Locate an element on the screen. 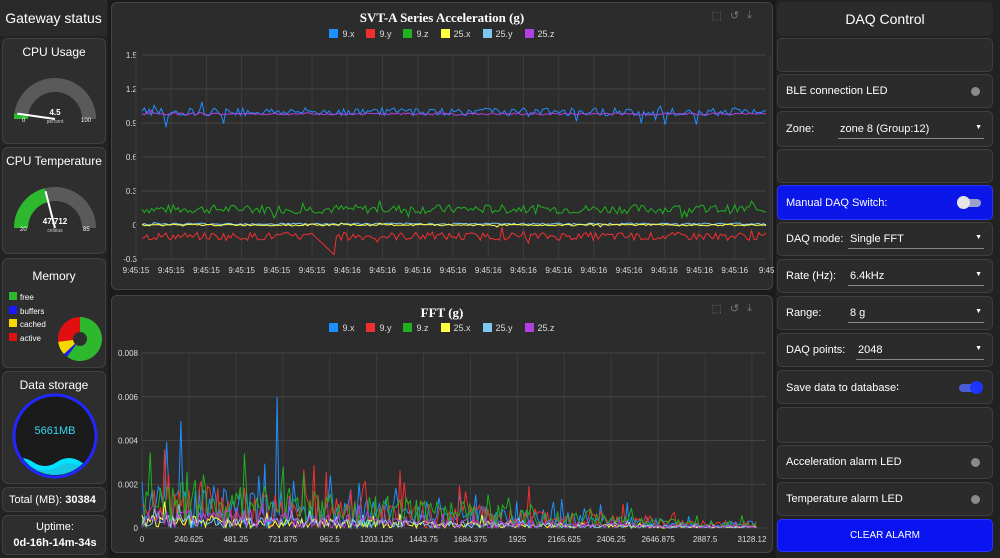 This screenshot has height=558, width=1000. fft-line-25.z is located at coordinates (449, 513).